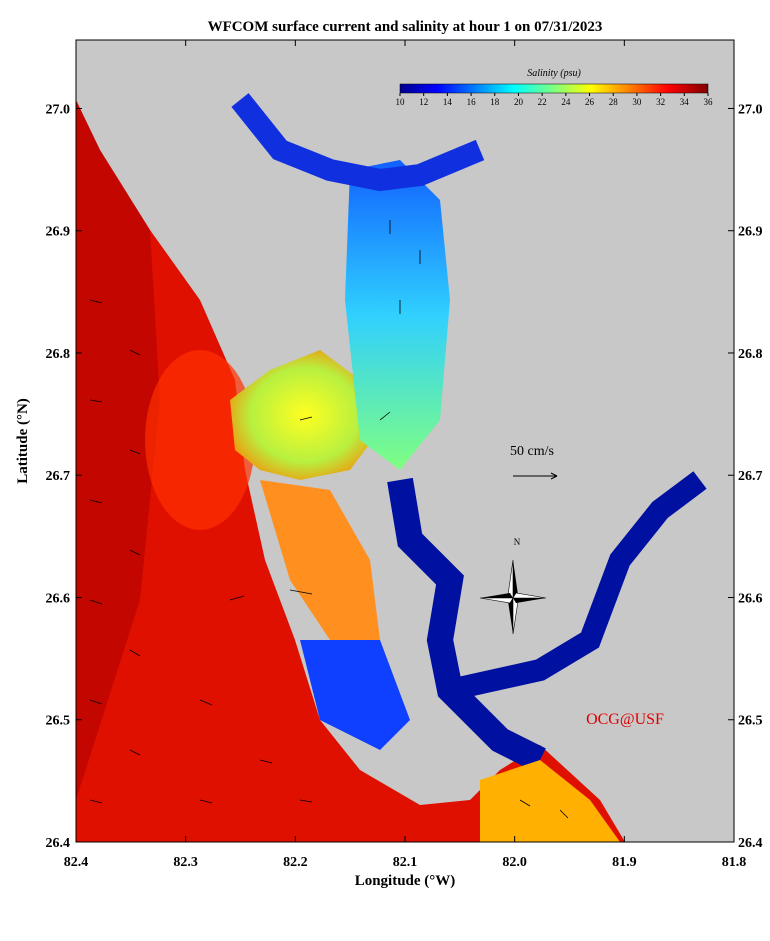 This screenshot has width=770, height=941. What do you see at coordinates (401, 102) in the screenshot?
I see `colorbar-tick-label: 10` at bounding box center [401, 102].